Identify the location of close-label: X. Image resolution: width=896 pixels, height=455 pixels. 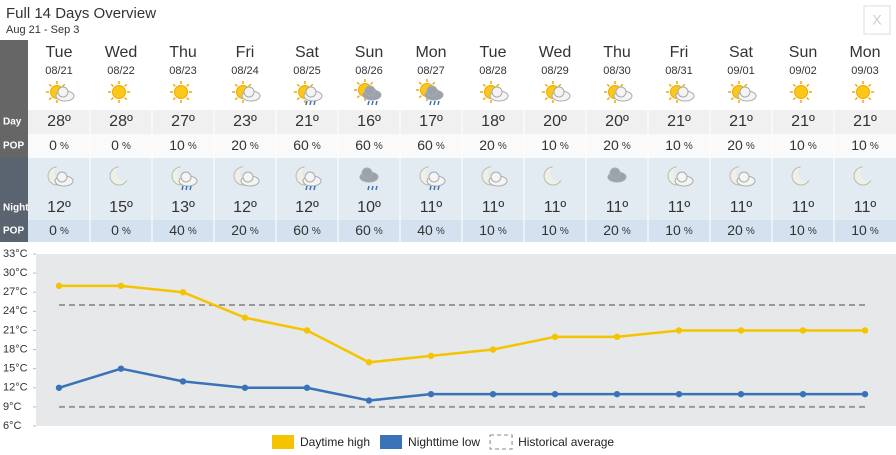
(877, 20).